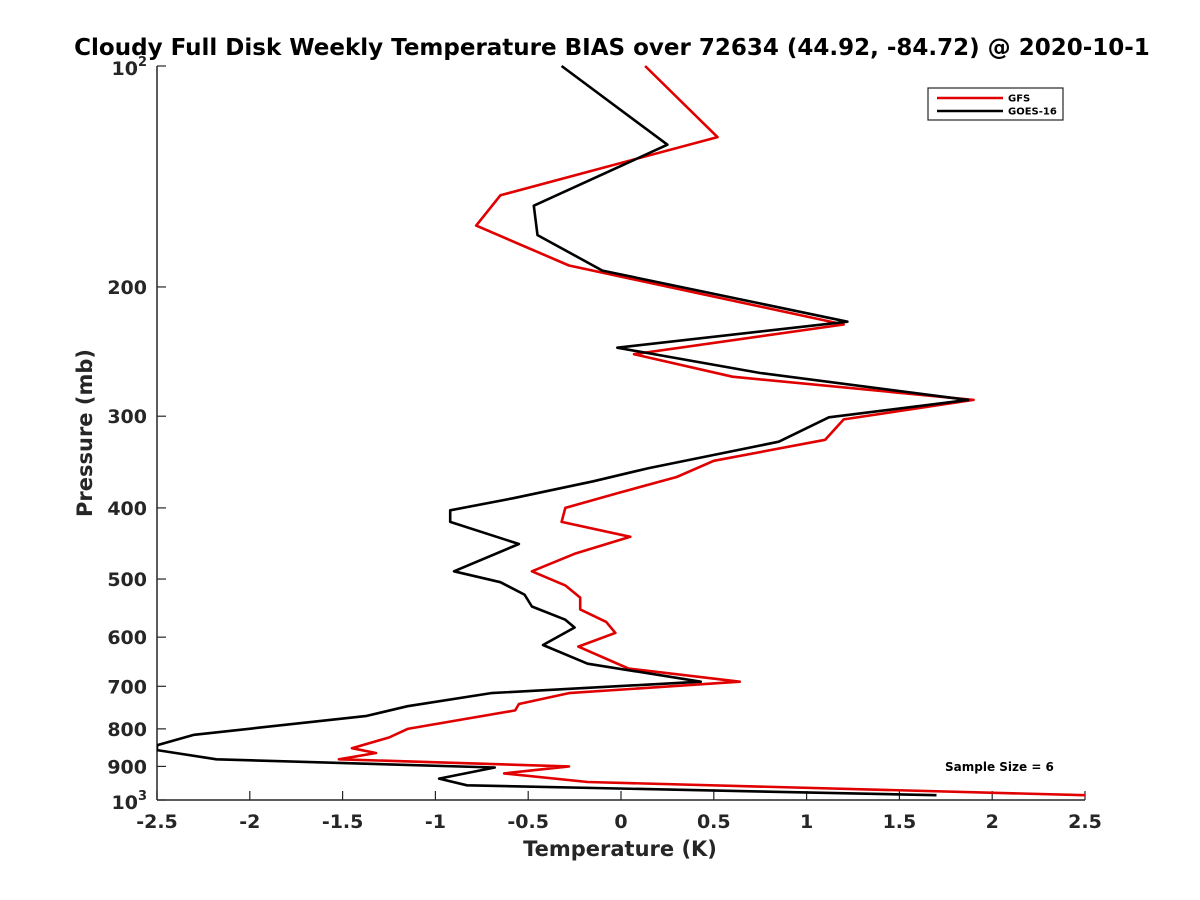 The image size is (1200, 900). Describe the element at coordinates (127, 509) in the screenshot. I see `y-tick-label: 400` at that location.